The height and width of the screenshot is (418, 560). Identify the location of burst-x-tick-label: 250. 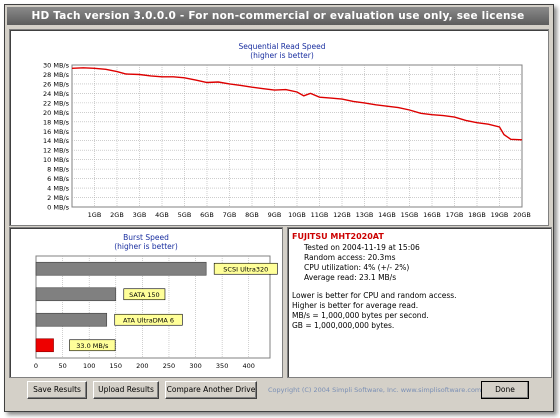
(169, 366).